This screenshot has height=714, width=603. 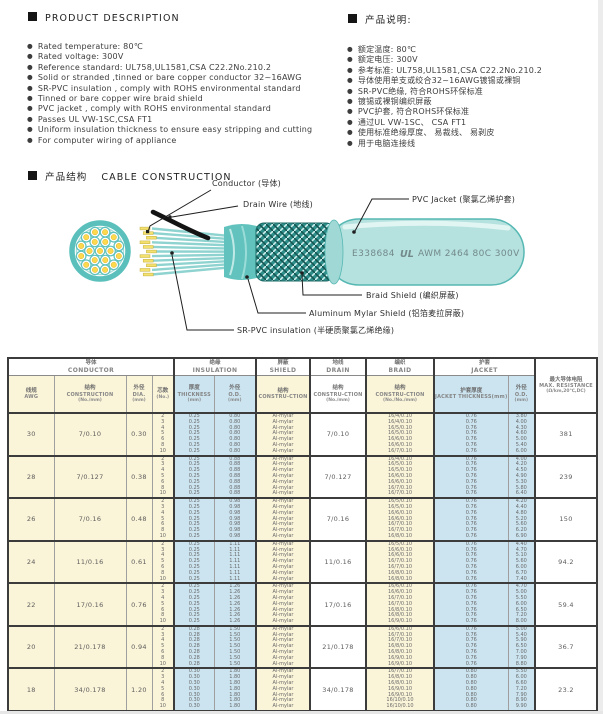 I want to click on note-item: 通过UL VW-1SC、 CSA FT1, so click(x=444, y=123).